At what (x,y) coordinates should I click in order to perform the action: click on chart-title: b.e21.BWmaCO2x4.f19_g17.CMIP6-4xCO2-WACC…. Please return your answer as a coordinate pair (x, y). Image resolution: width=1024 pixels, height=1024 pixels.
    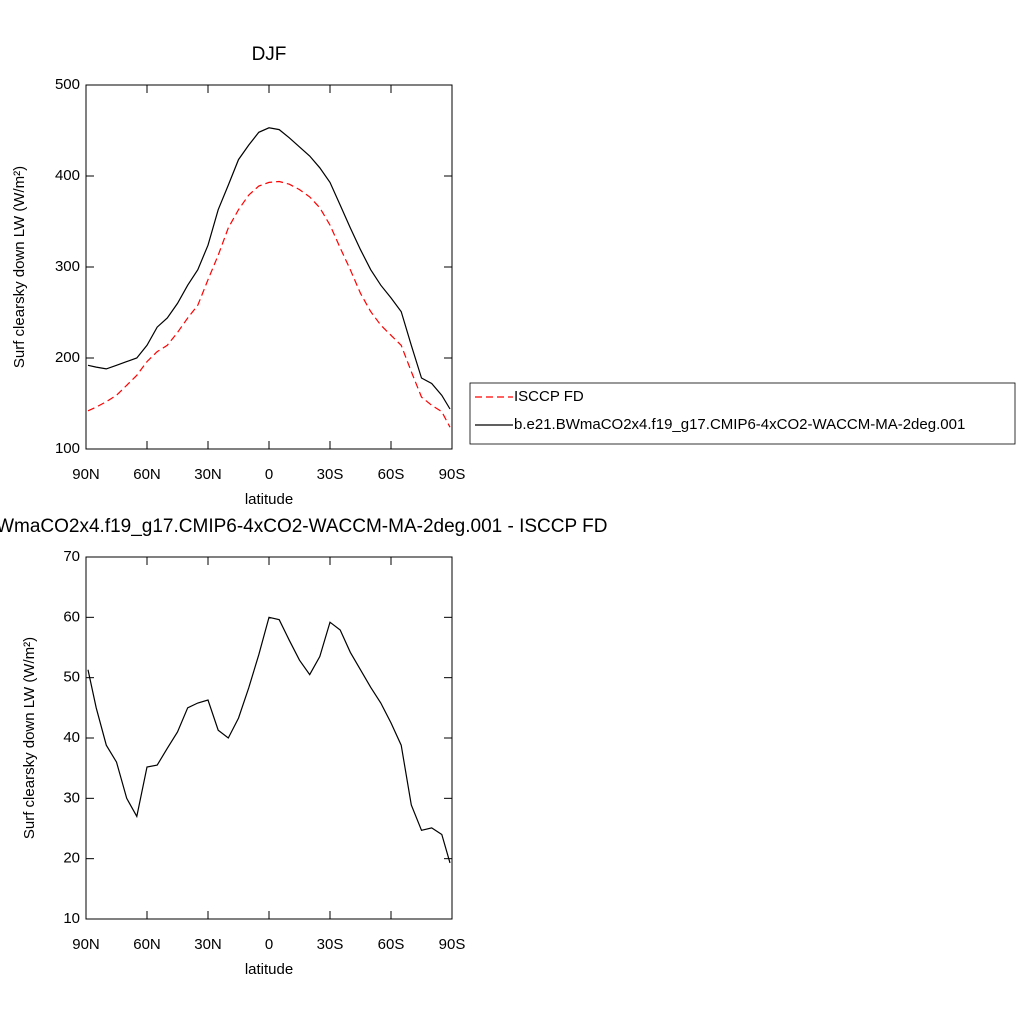
    Looking at the image, I should click on (303, 526).